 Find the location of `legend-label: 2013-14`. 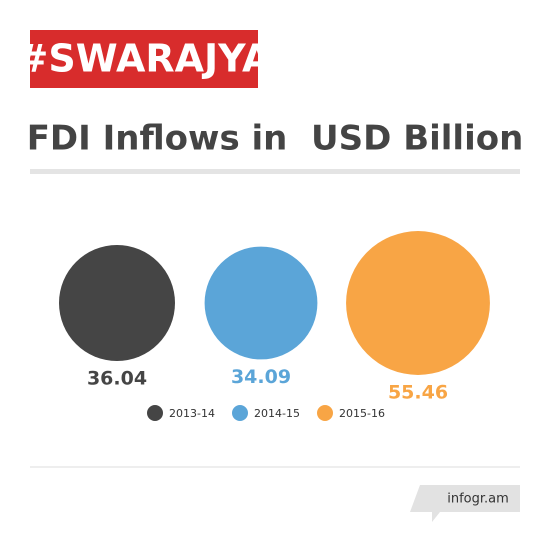

legend-label: 2013-14 is located at coordinates (192, 413).